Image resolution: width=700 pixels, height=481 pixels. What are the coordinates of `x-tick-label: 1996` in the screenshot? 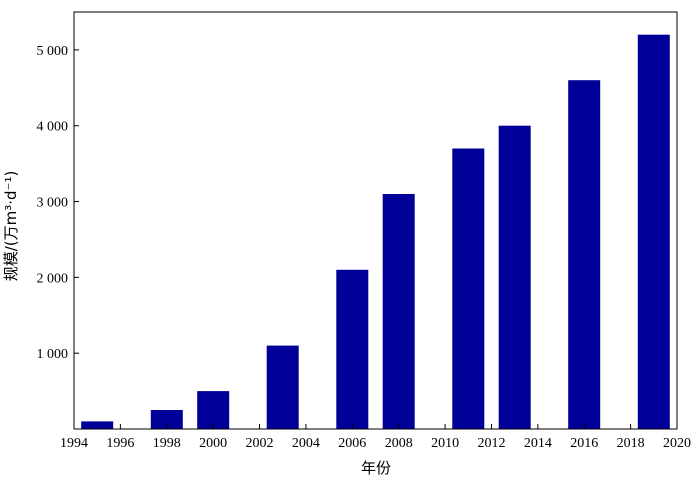 It's located at (120, 443).